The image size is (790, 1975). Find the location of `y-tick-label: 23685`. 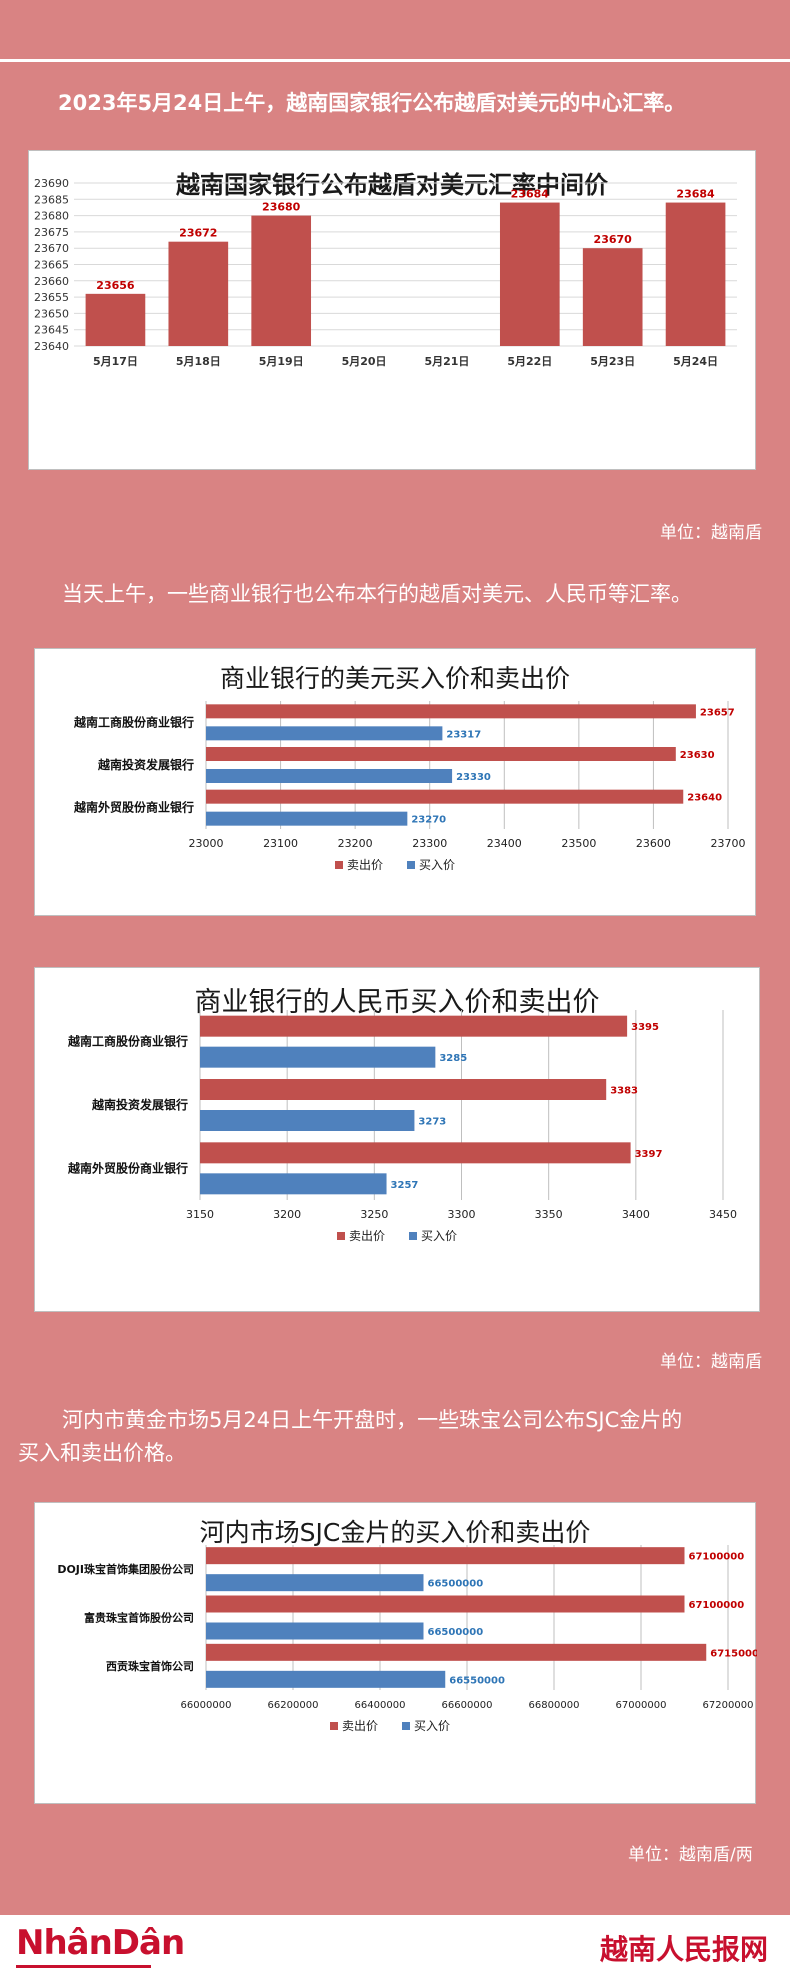

y-tick-label: 23685 is located at coordinates (51, 199).